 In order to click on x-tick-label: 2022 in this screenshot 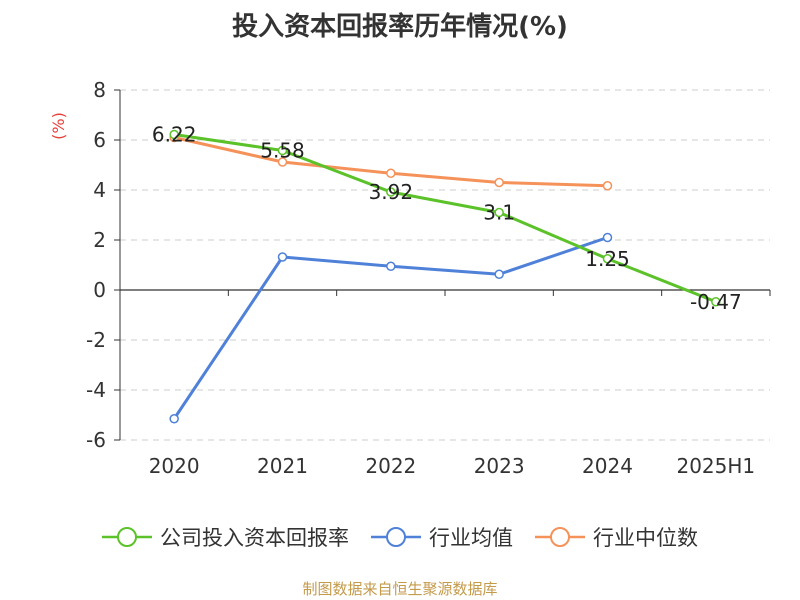, I will do `click(390, 466)`.